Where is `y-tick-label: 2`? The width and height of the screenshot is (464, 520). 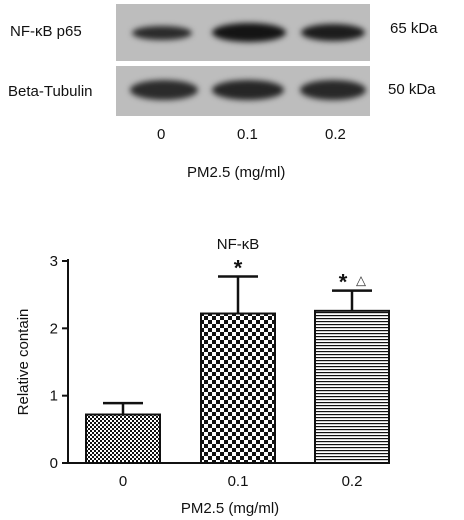 y-tick-label: 2 is located at coordinates (54, 328).